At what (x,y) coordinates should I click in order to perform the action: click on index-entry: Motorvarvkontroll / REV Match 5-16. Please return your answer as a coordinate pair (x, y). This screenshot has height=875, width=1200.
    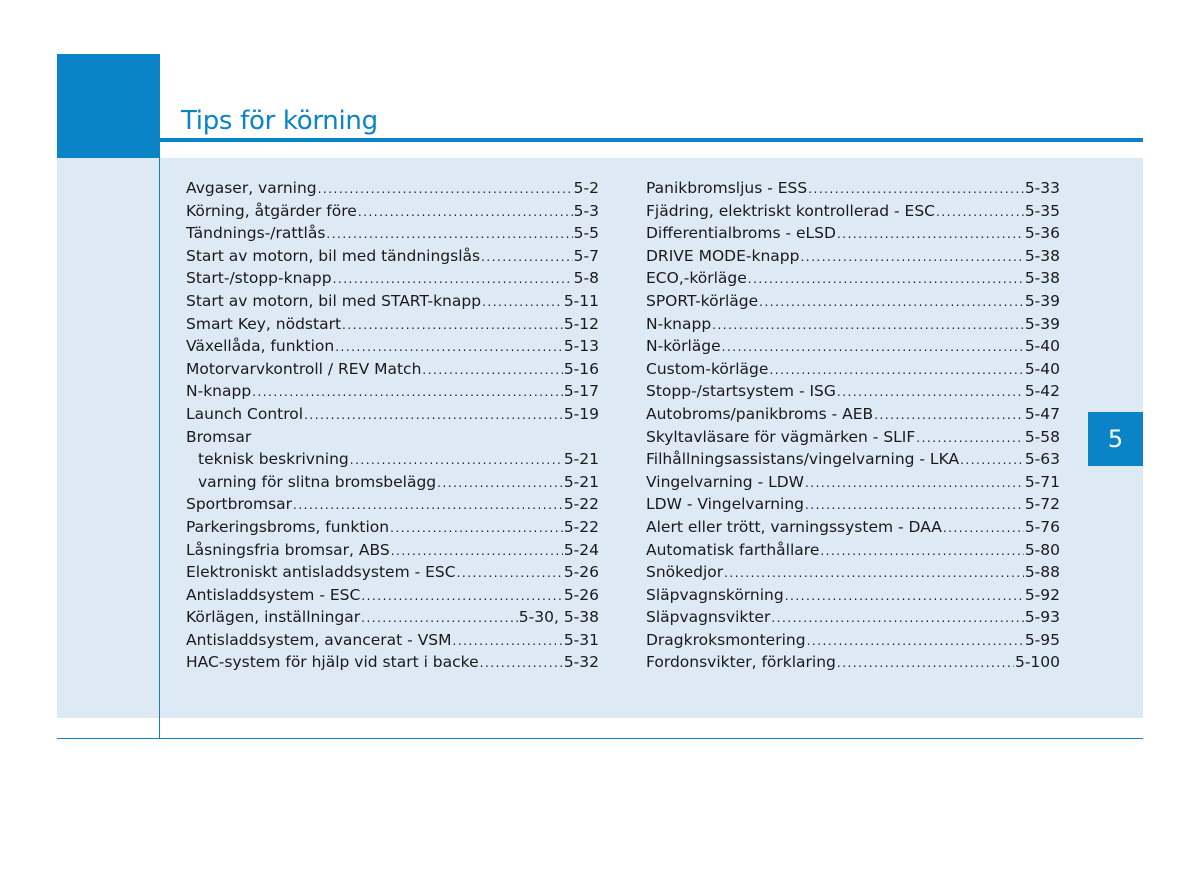
    Looking at the image, I should click on (392, 369).